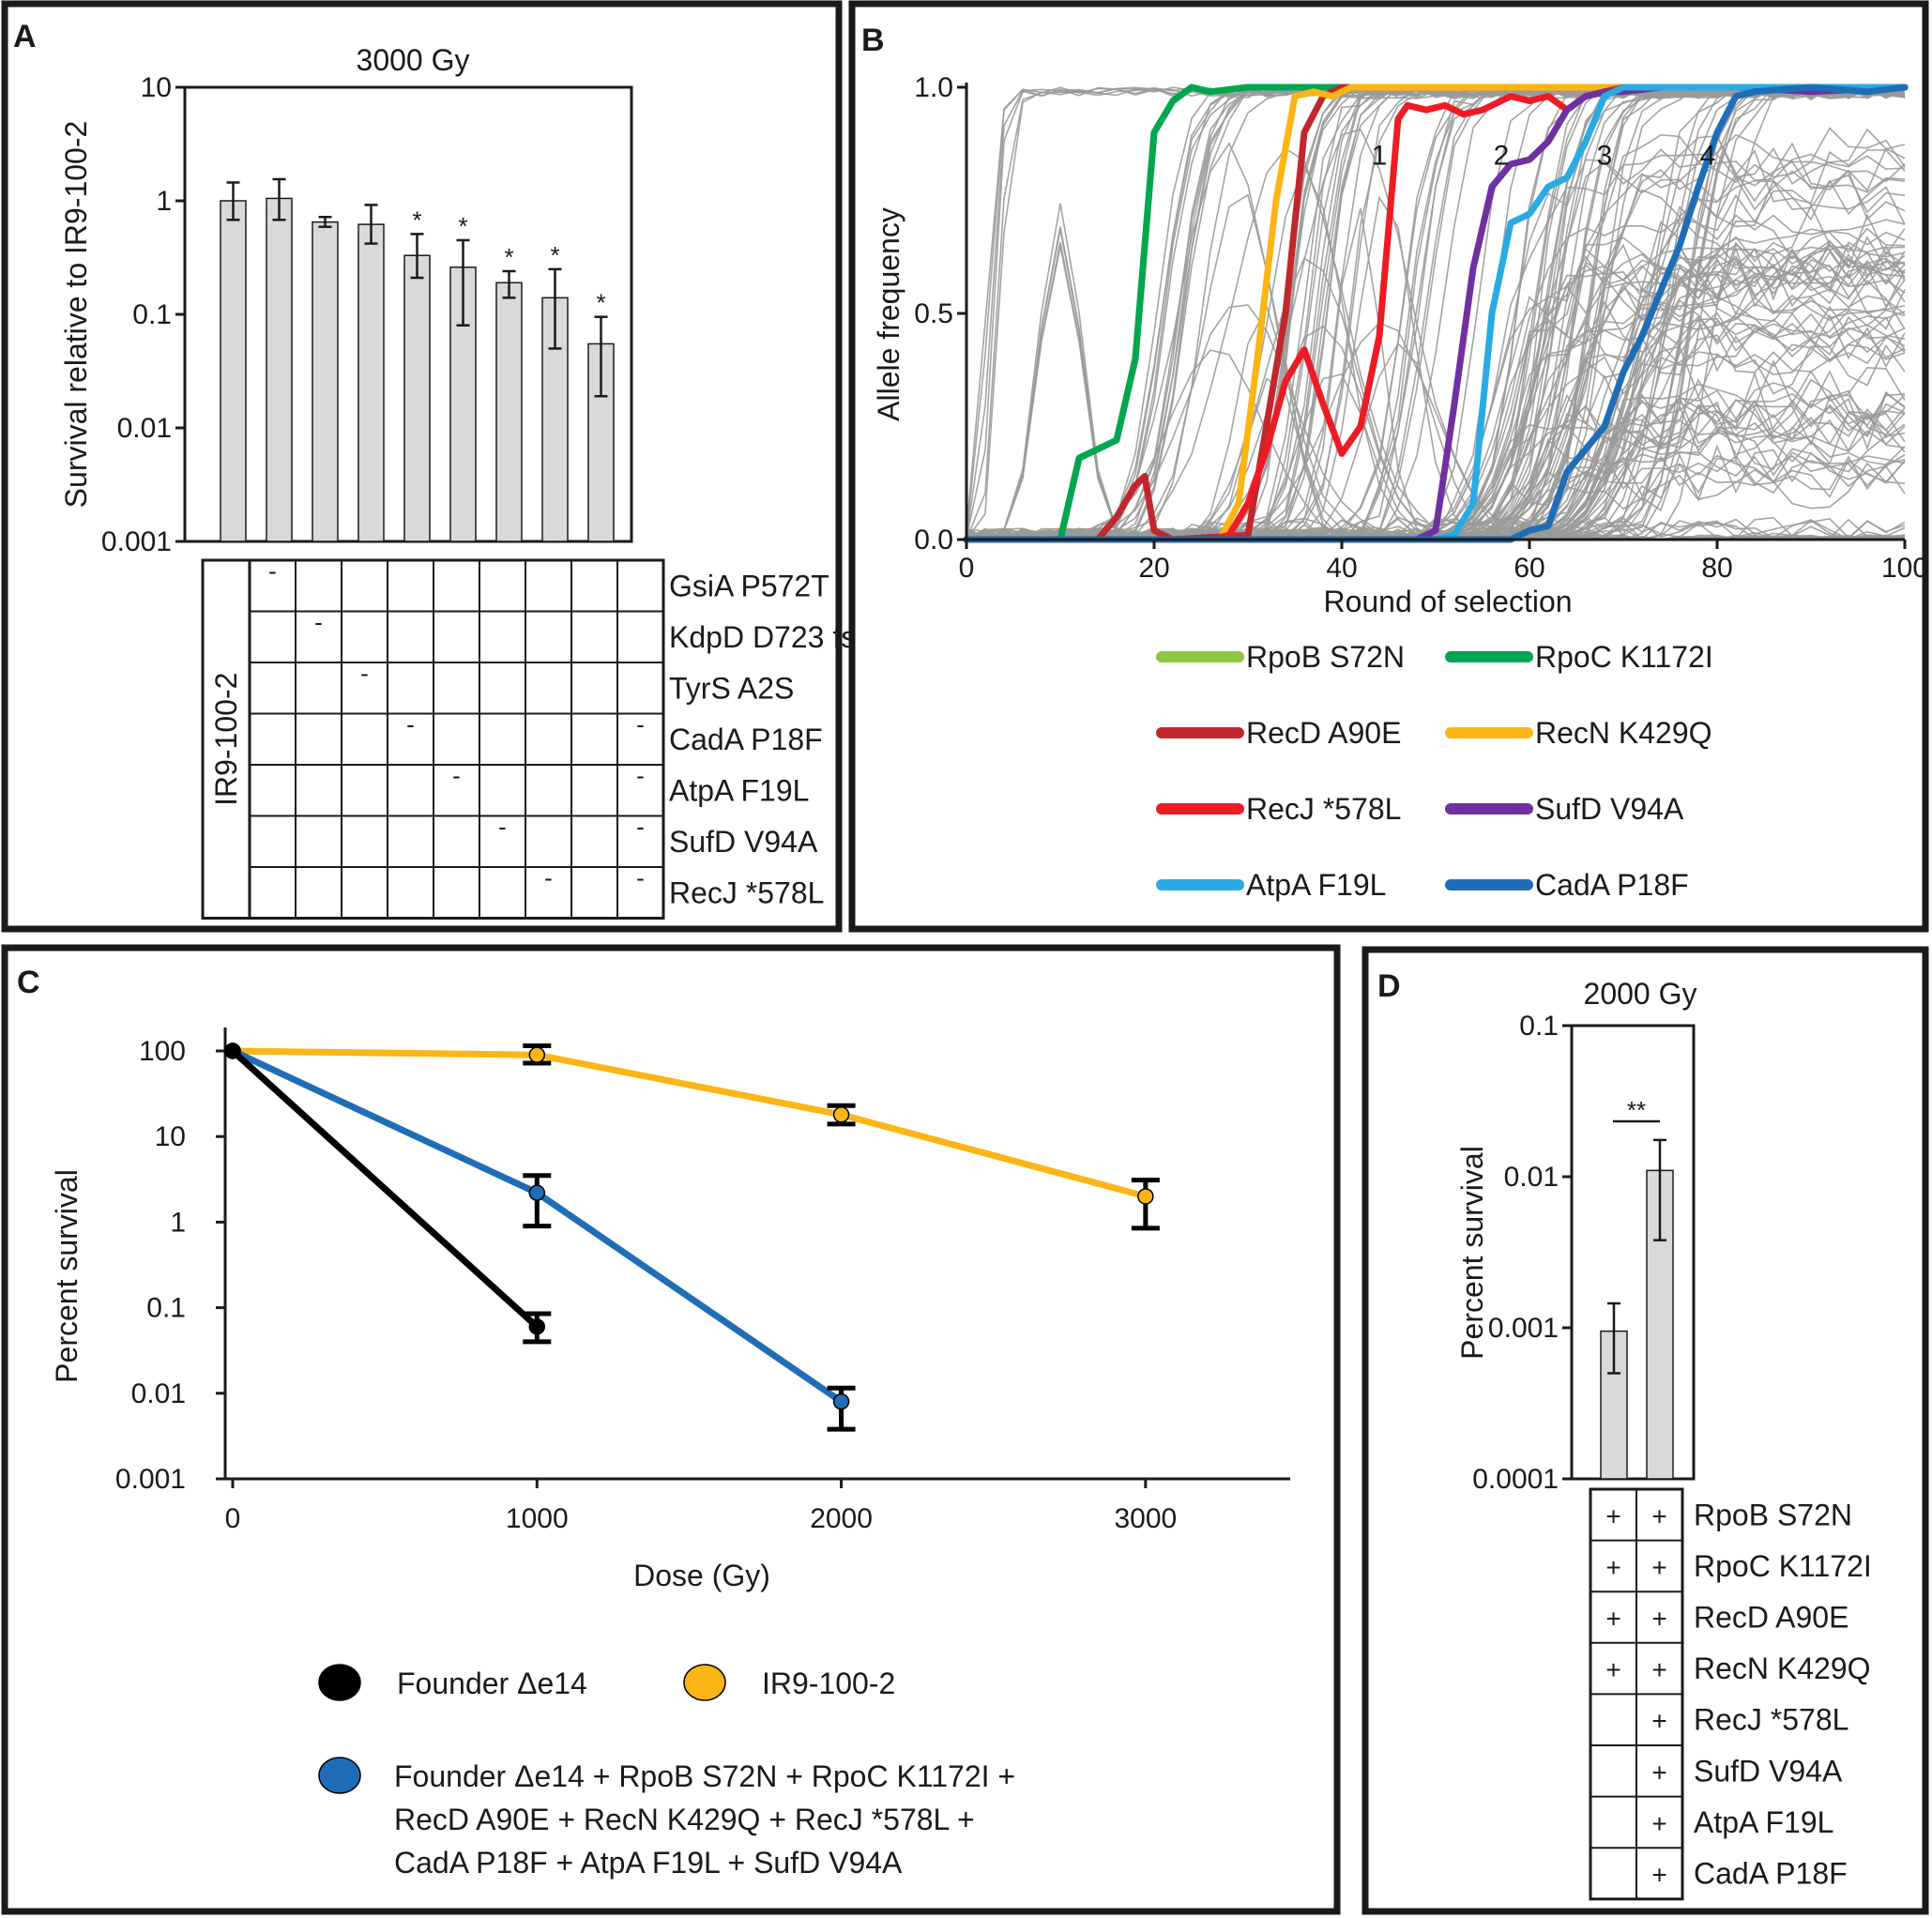 This screenshot has height=1918, width=1932. I want to click on panel-b-annotation: 2, so click(1502, 155).